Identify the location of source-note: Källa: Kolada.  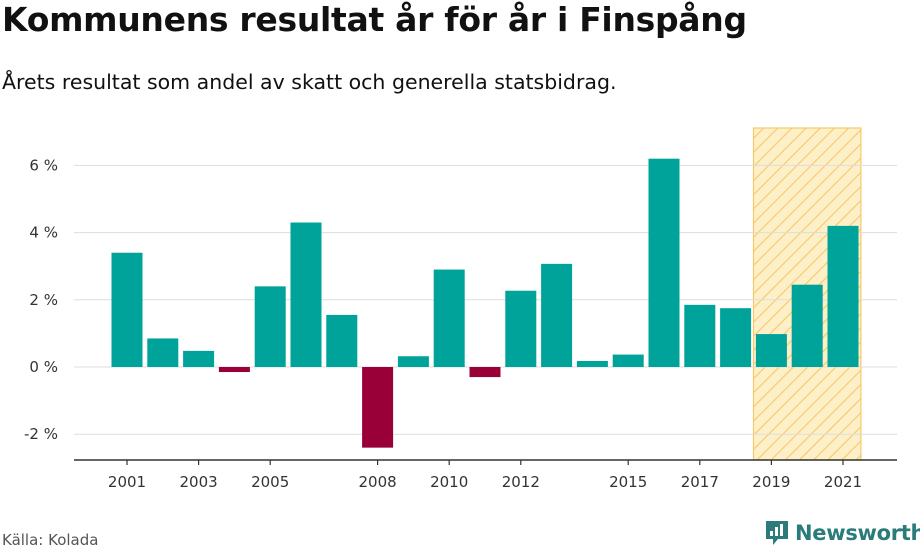
(50, 540).